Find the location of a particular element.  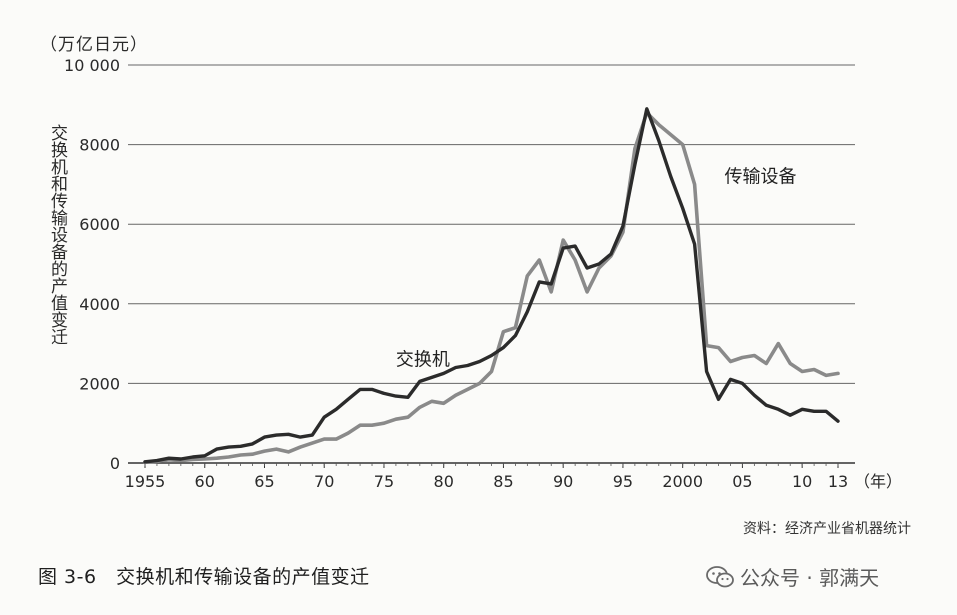

y-axis-title: 交换机和传输设备的产值变迁 is located at coordinates (57, 234).